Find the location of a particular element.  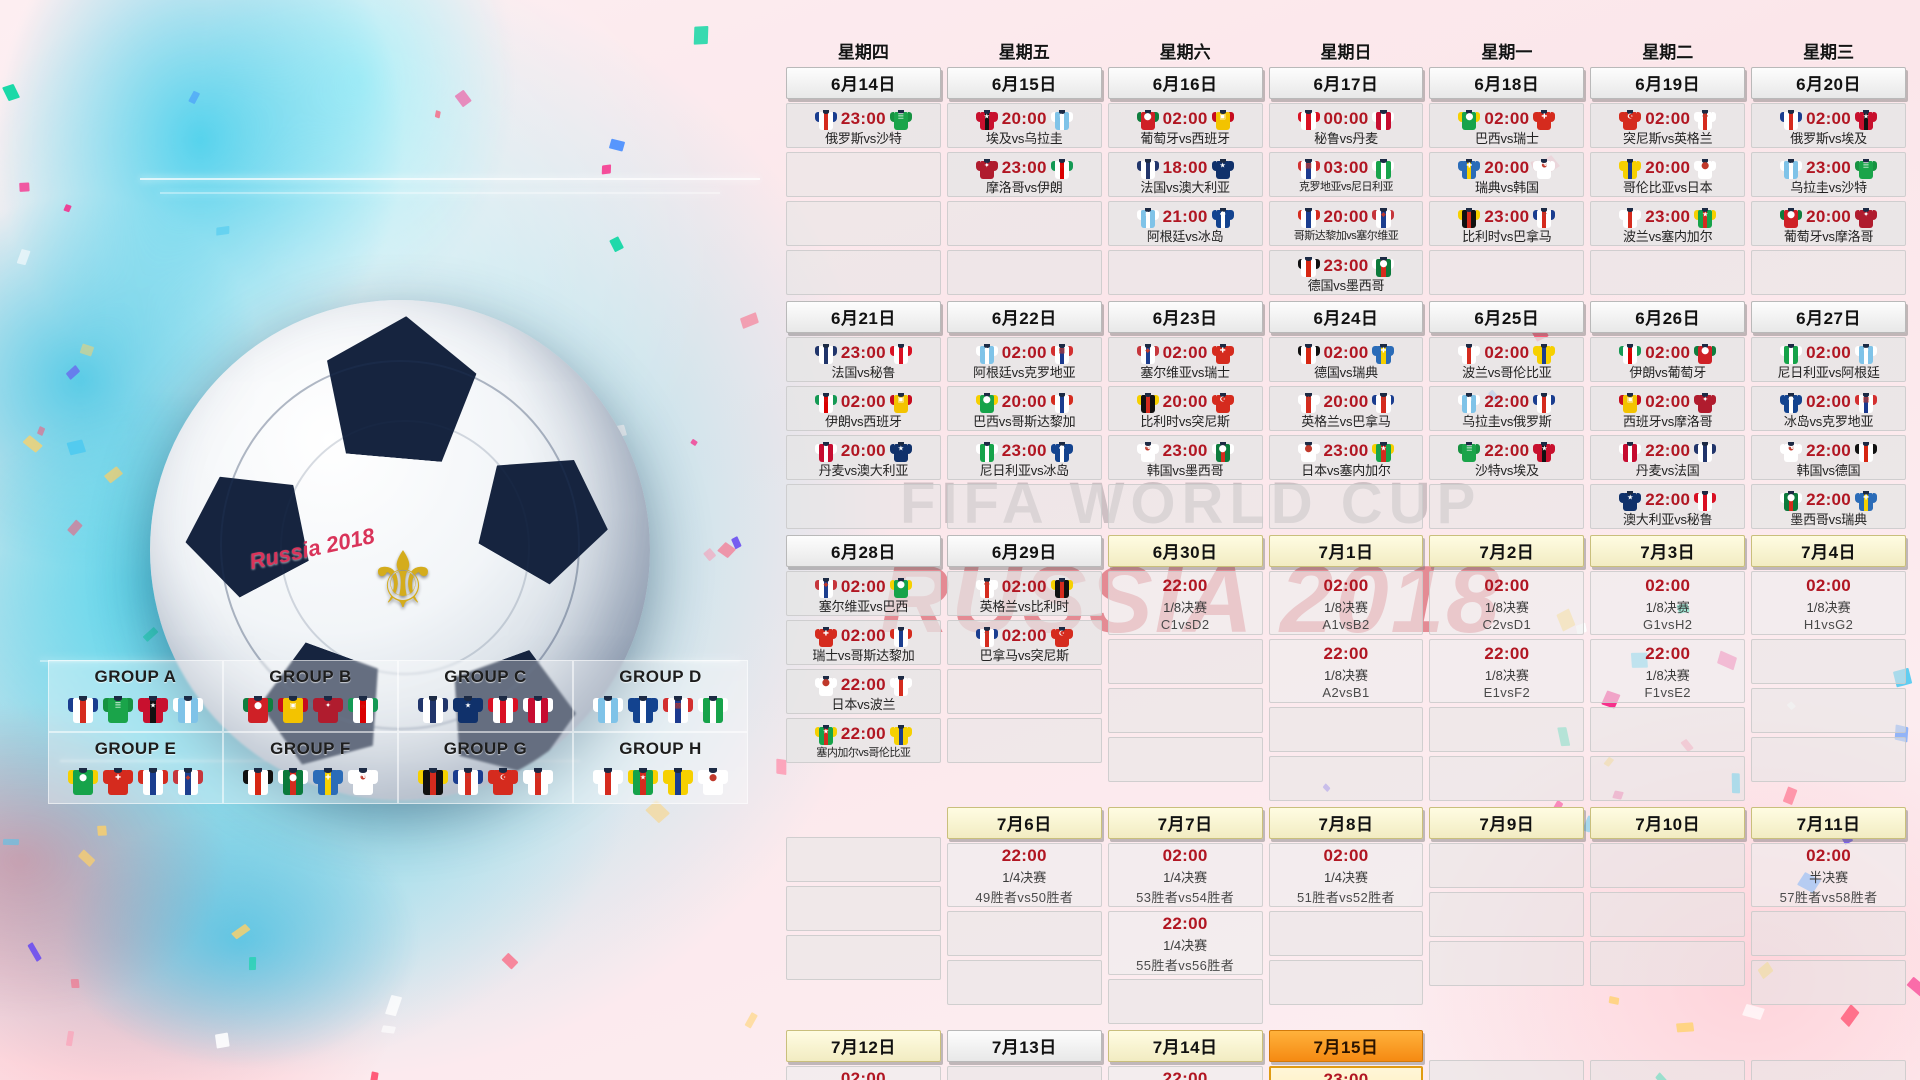

match-cell: ☯ 23:00 ⬤ 韩国vs墨西哥 is located at coordinates (1185, 457).